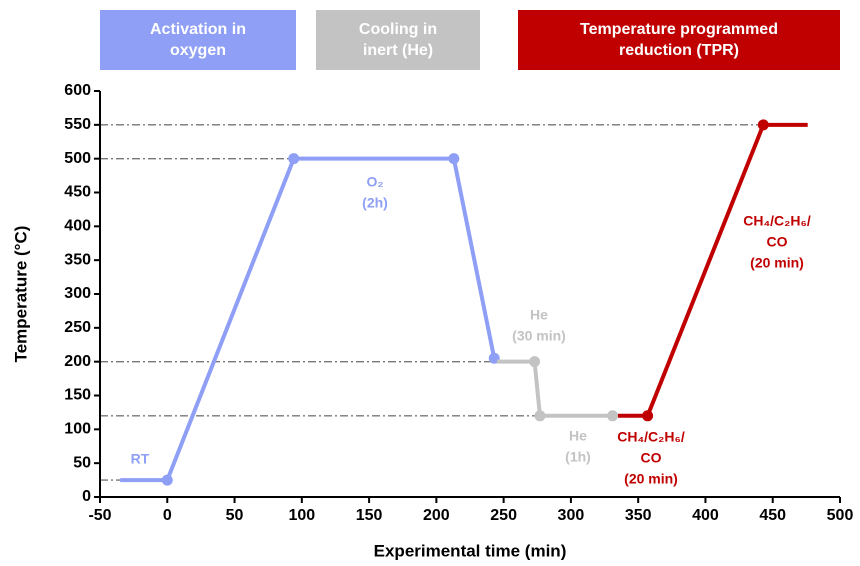 This screenshot has height=566, width=860. What do you see at coordinates (77, 293) in the screenshot?
I see `y-tick-label: 300` at bounding box center [77, 293].